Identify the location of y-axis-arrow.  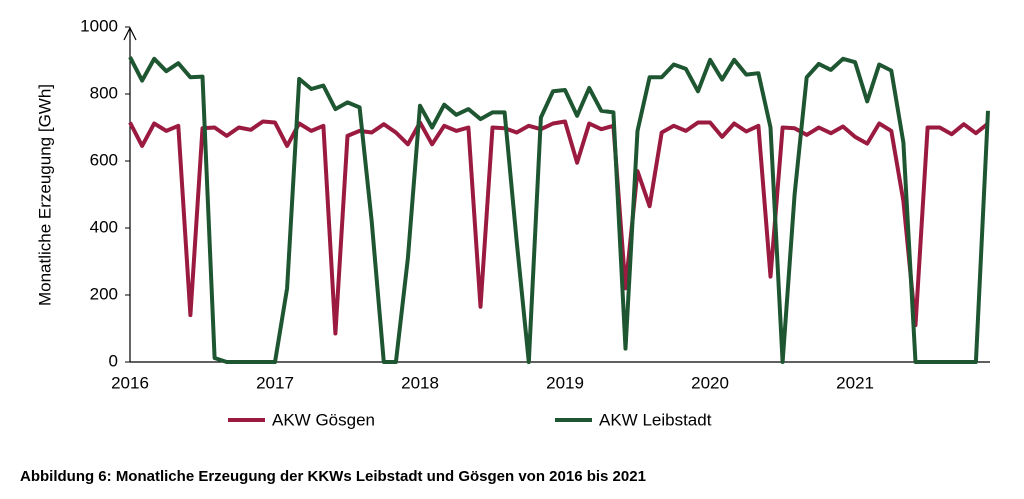
(130, 33).